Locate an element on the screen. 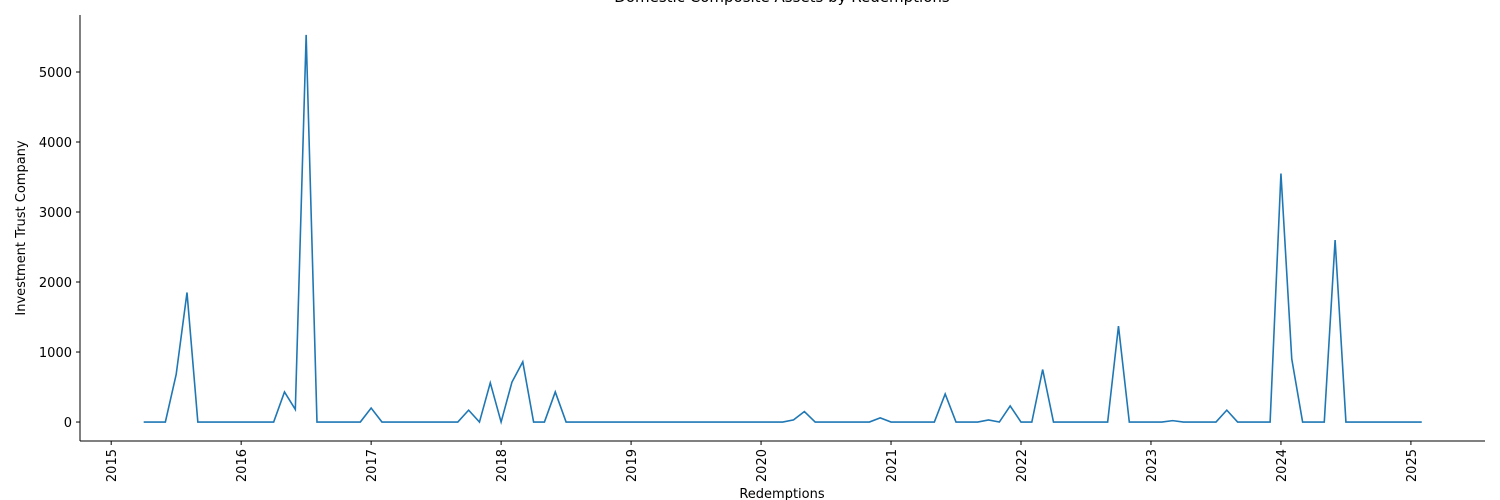  x-tick-label: 2019 is located at coordinates (632, 465).